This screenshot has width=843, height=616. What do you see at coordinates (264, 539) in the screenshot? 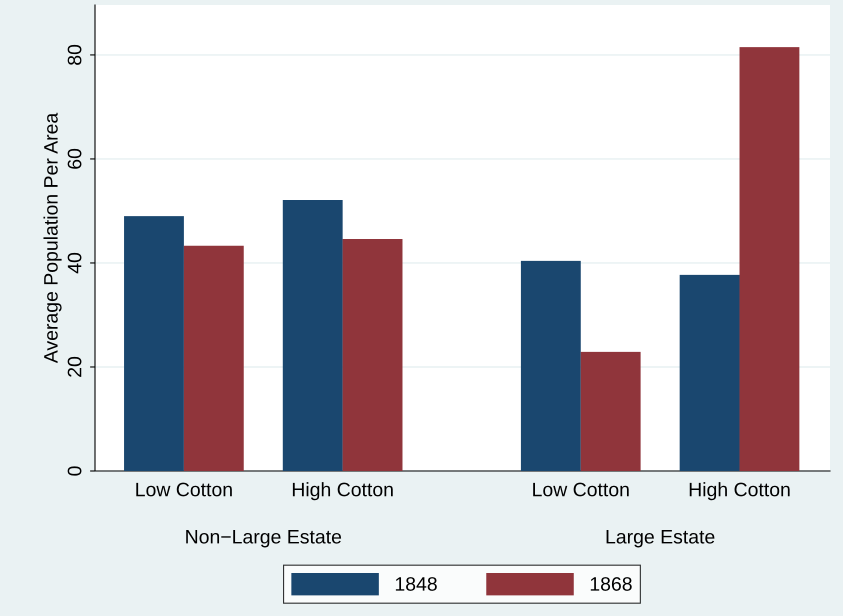
I see `text: Non−Large Estate` at bounding box center [264, 539].